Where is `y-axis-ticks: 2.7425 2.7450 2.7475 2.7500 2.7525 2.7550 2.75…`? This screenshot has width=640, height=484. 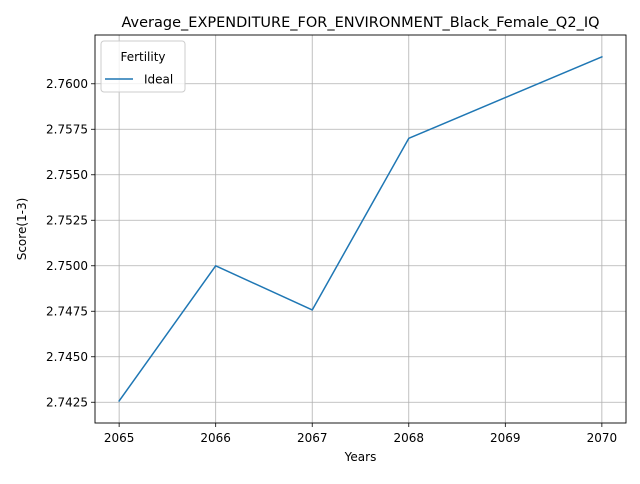 y-axis-ticks: 2.7425 2.7450 2.7475 2.7500 2.7525 2.7550 2.75… is located at coordinates (70, 243).